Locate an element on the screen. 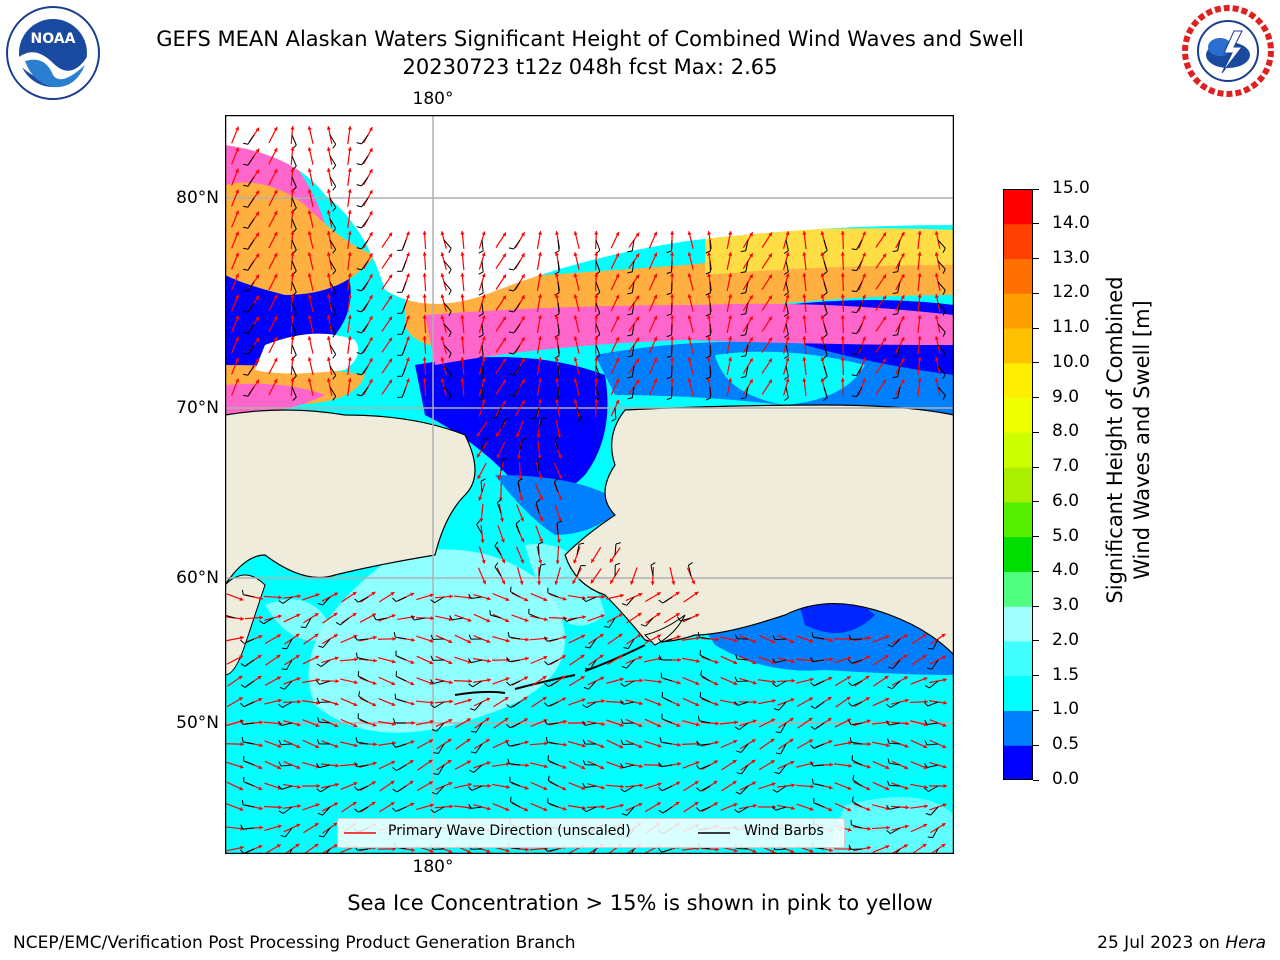 The width and height of the screenshot is (1280, 960). colorbar is located at coordinates (1018, 484).